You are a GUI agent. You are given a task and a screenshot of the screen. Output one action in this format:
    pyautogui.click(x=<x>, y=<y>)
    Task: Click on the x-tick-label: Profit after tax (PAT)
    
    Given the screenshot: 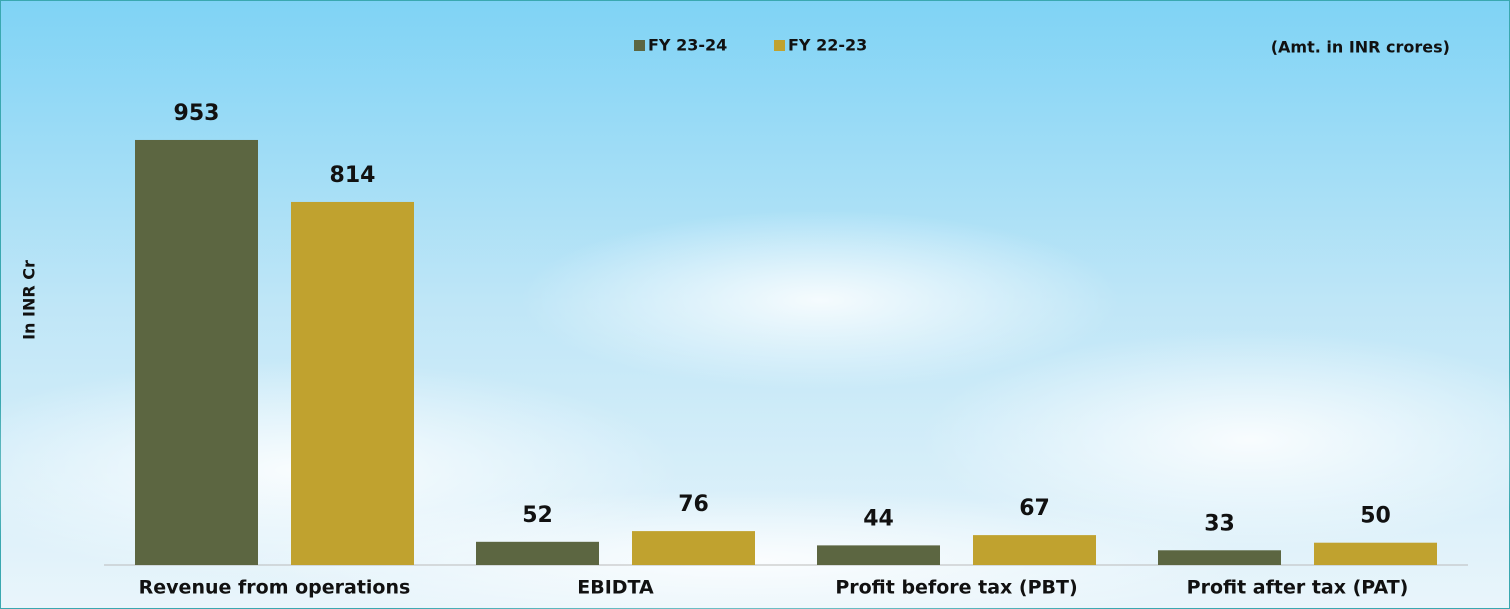 What is the action you would take?
    pyautogui.click(x=1298, y=588)
    